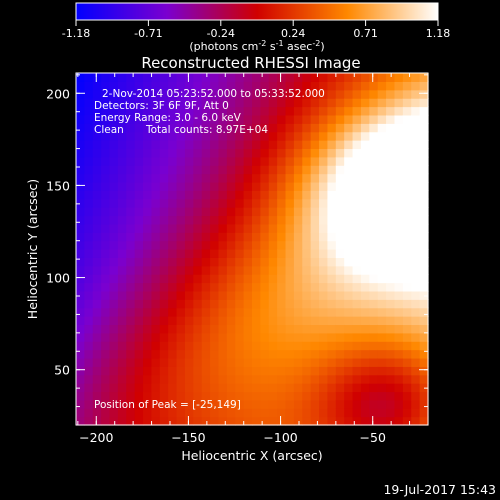 This screenshot has width=500, height=500. What do you see at coordinates (58, 278) in the screenshot?
I see `y-tick-label: 100` at bounding box center [58, 278].